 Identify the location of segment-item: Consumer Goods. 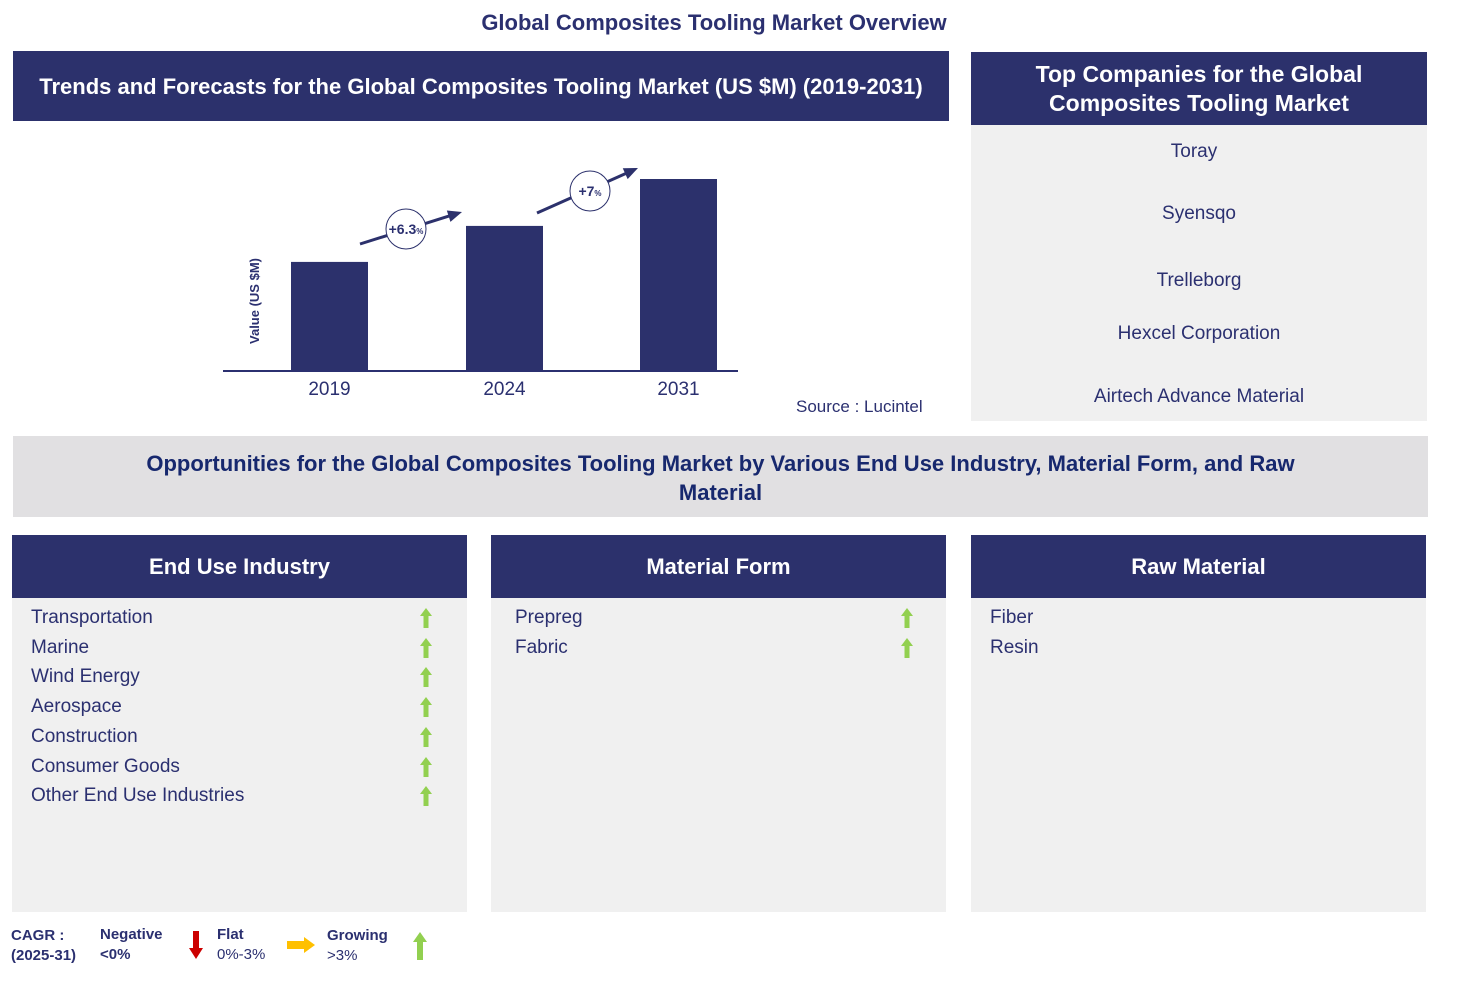
(105, 766).